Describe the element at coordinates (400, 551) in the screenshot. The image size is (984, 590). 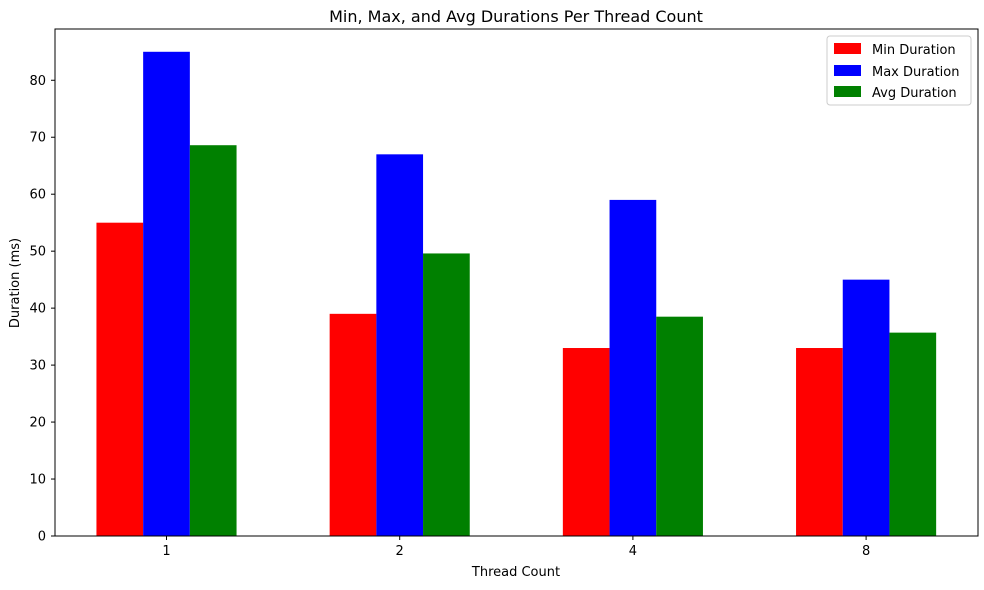
I see `x-tick-label: 2` at that location.